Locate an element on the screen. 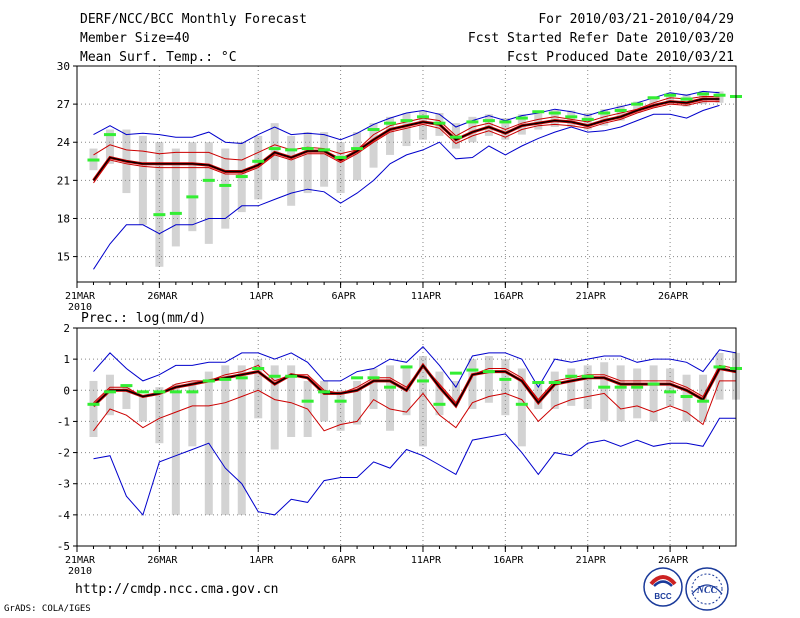 The width and height of the screenshot is (800, 618). series-line-ensemble-mean is located at coordinates (406, 139).